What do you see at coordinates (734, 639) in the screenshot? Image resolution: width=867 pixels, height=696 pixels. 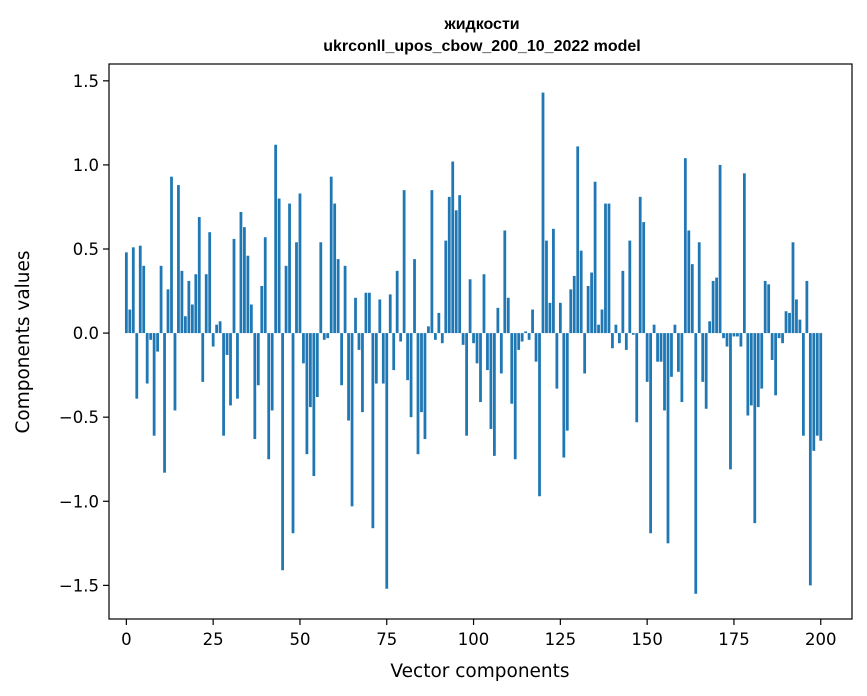 I see `x-tick-label: 175` at bounding box center [734, 639].